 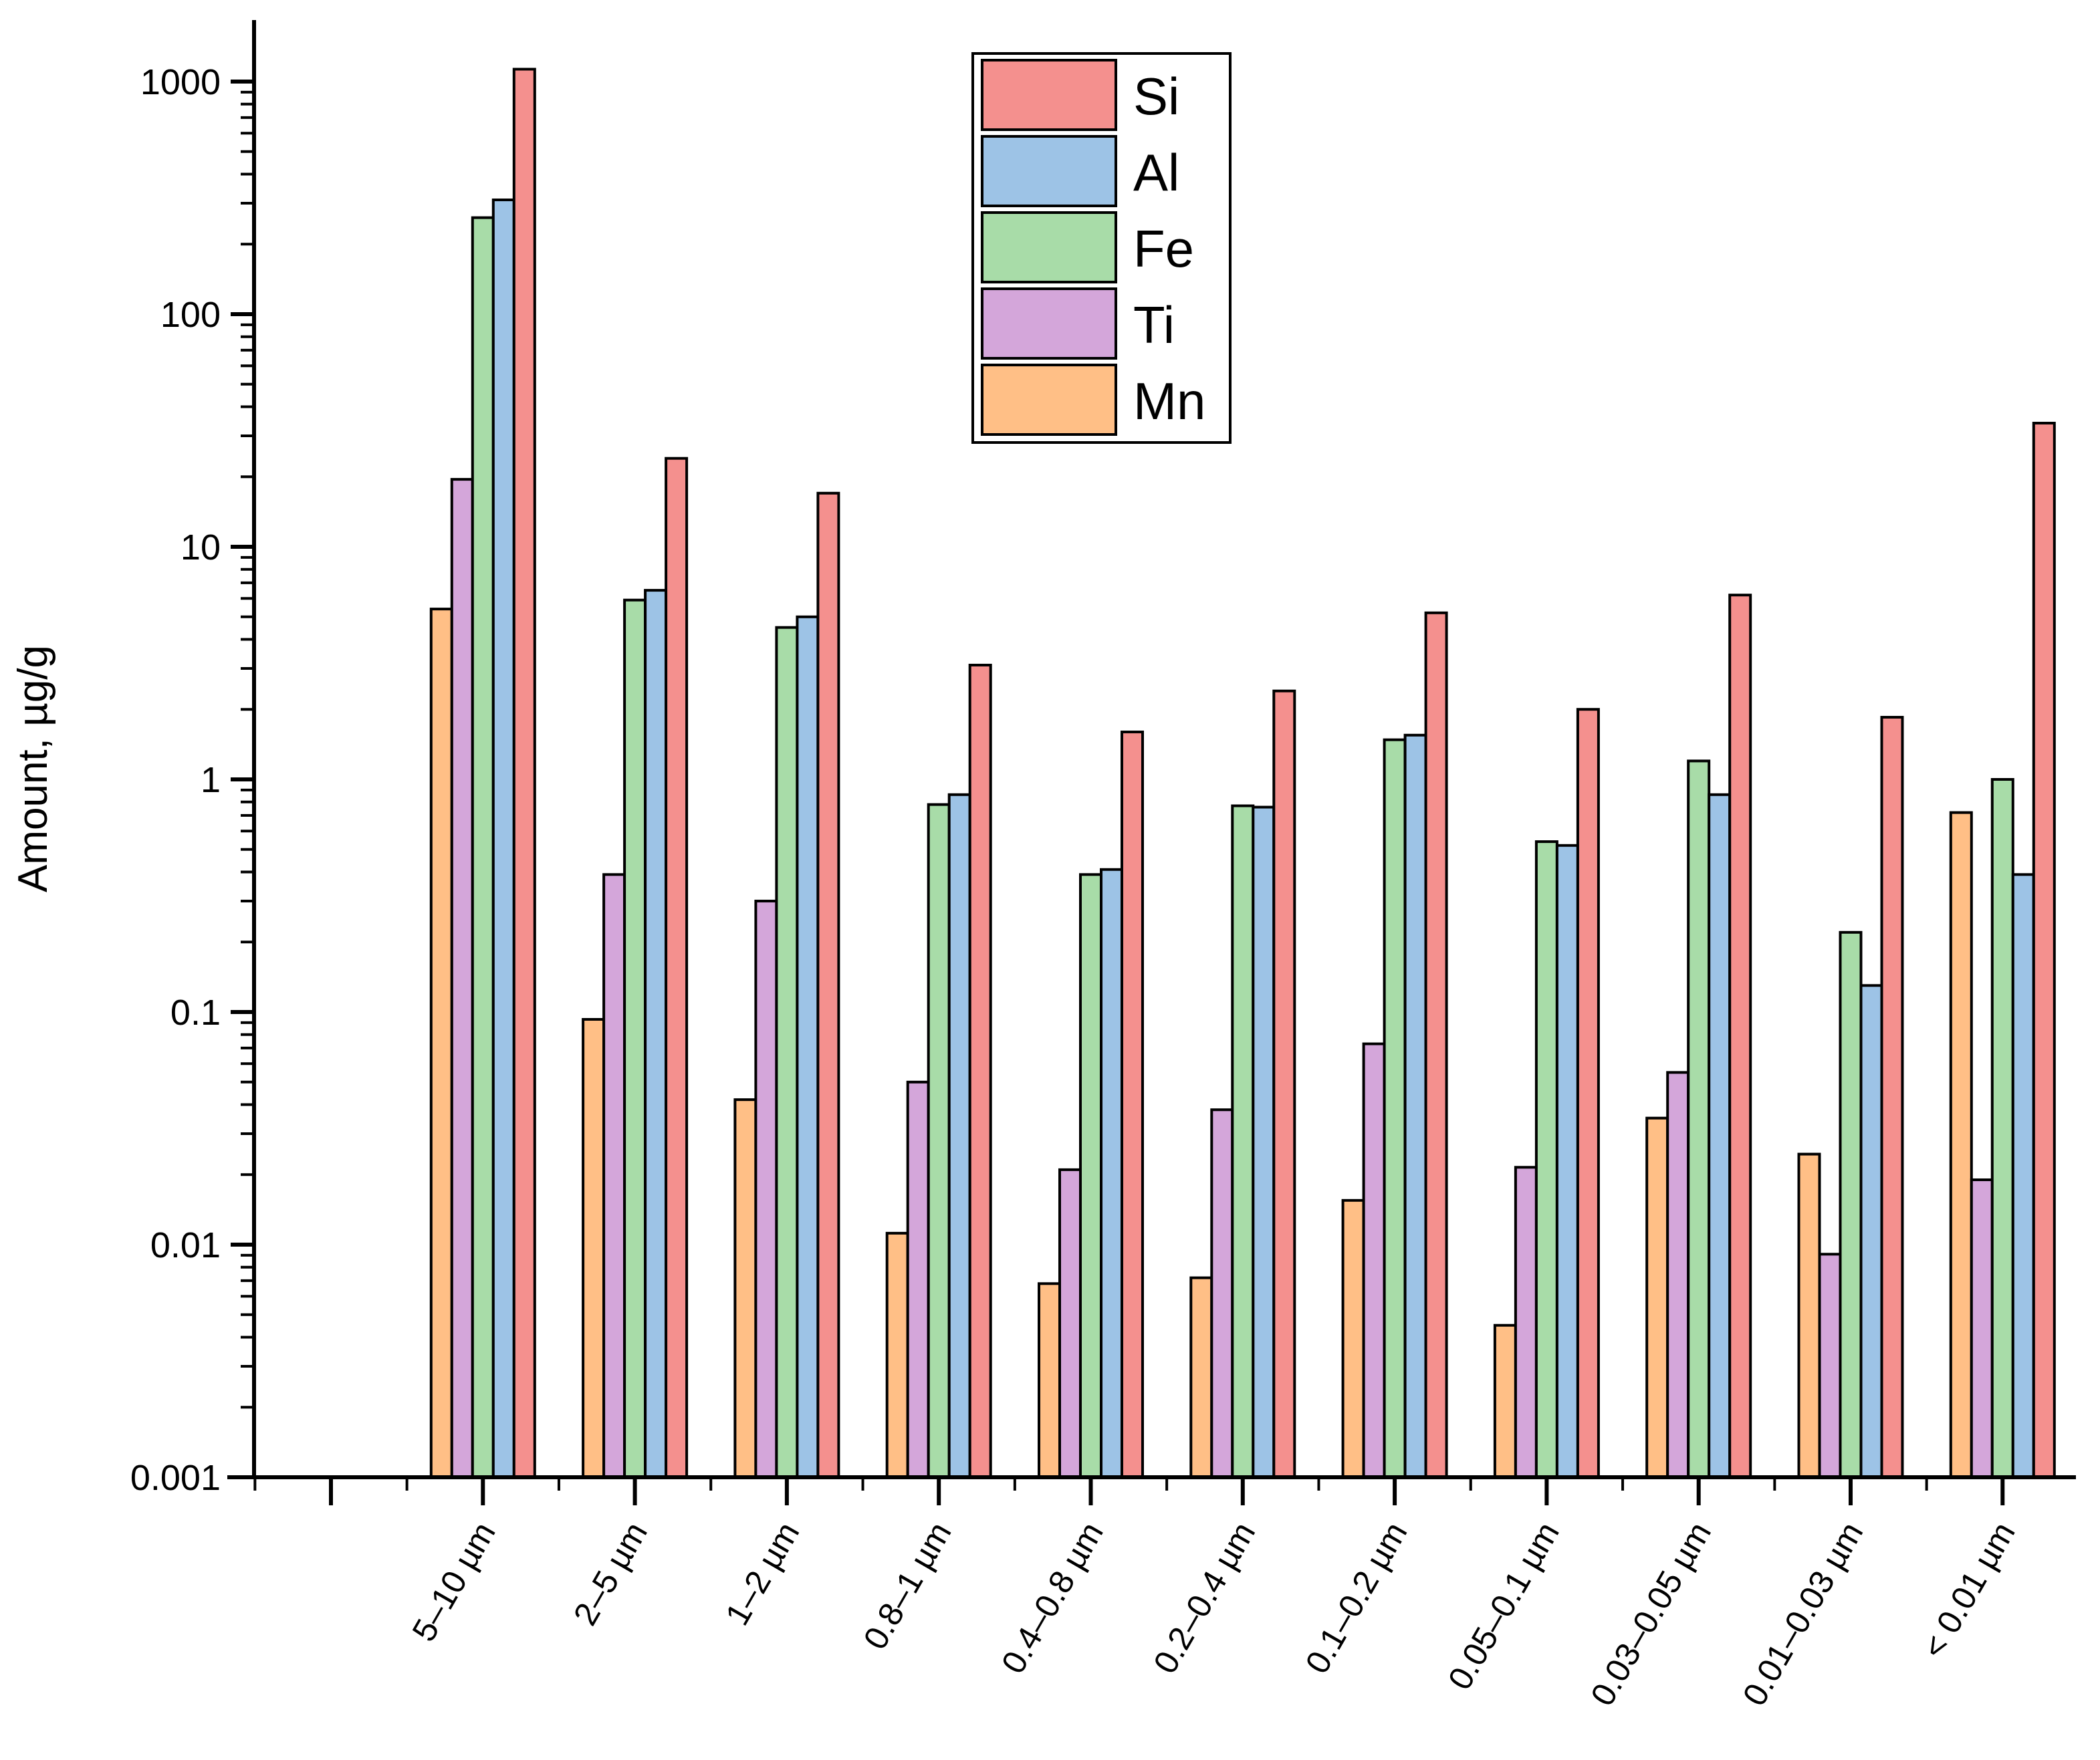 What do you see at coordinates (611, 1574) in the screenshot?
I see `x-tick-label: 2–5 µm` at bounding box center [611, 1574].